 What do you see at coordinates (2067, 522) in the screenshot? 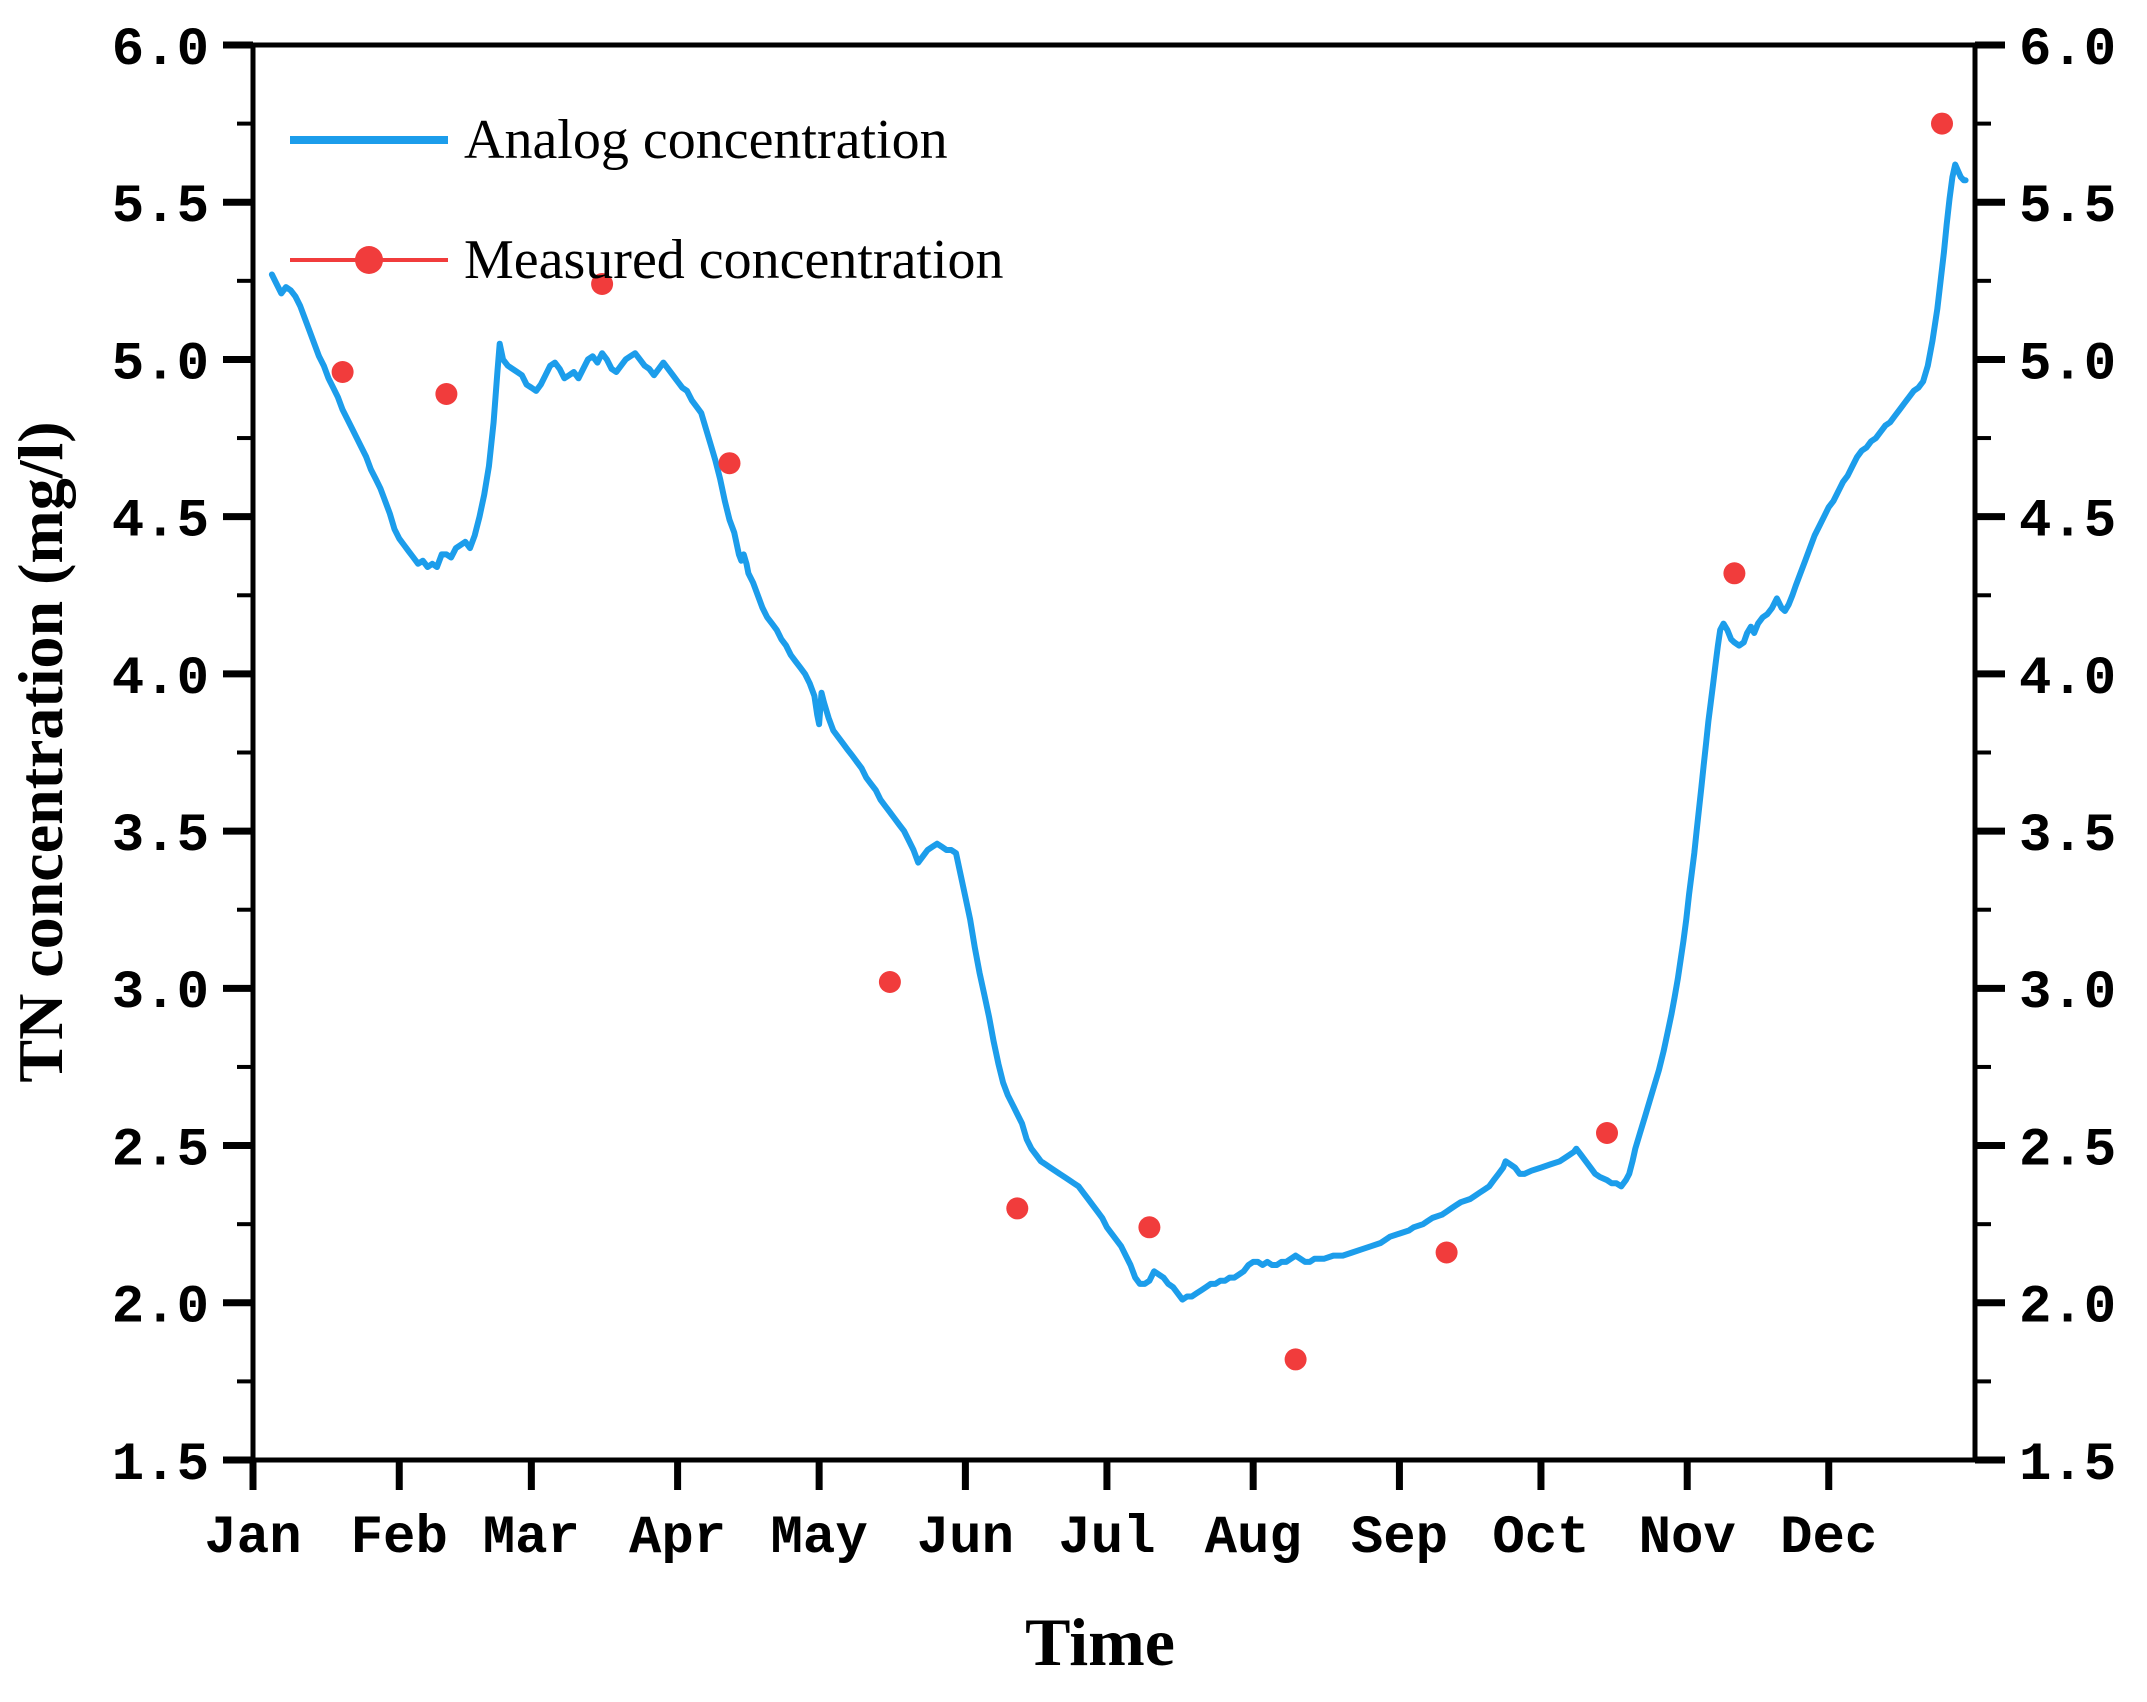
I see `y-tick-label-right: 4.5` at bounding box center [2067, 522].